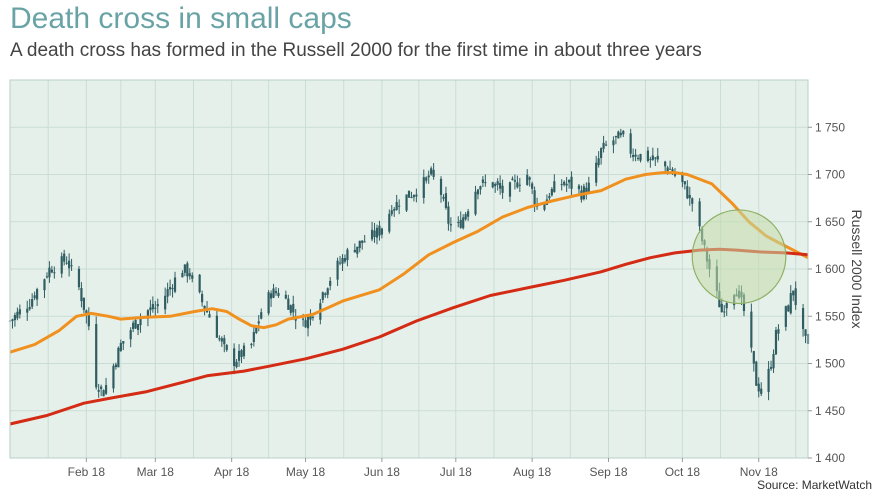  Describe the element at coordinates (739, 257) in the screenshot. I see `death-cross-highlight-circle` at that location.